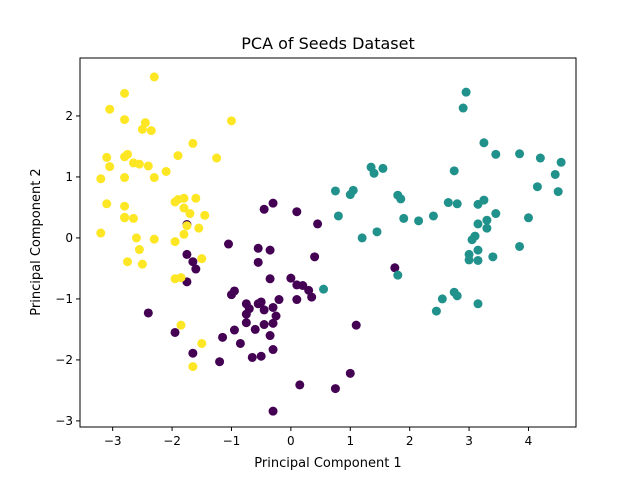 This screenshot has width=640, height=480. I want to click on x-tick-label: −3, so click(113, 441).